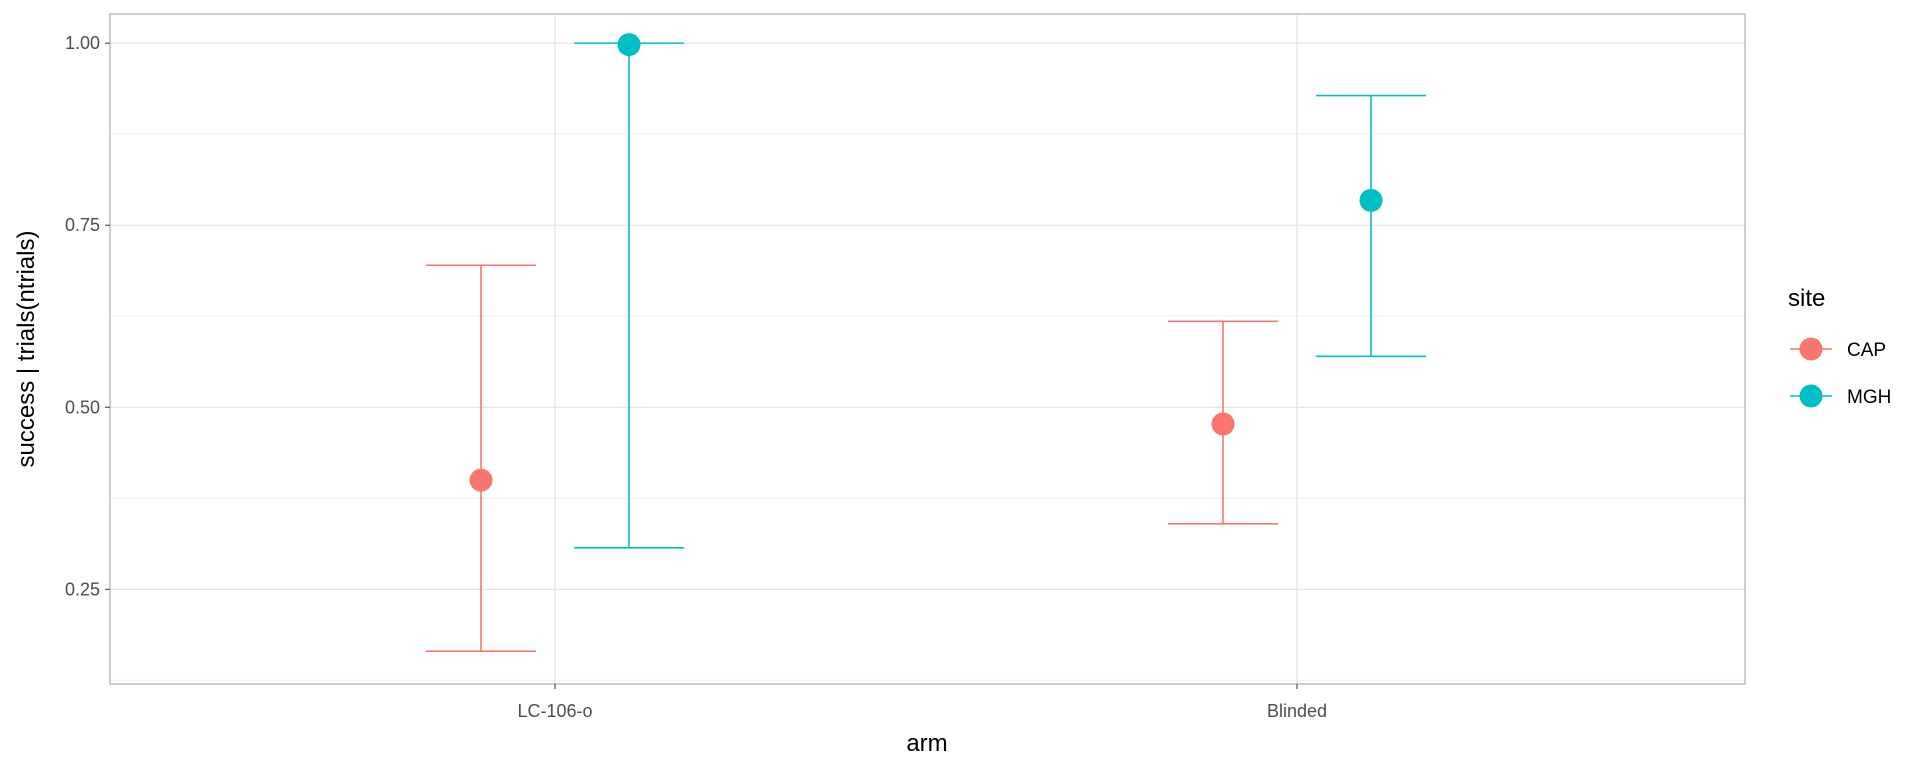  What do you see at coordinates (82, 407) in the screenshot?
I see `y-tick-label: 0.50` at bounding box center [82, 407].